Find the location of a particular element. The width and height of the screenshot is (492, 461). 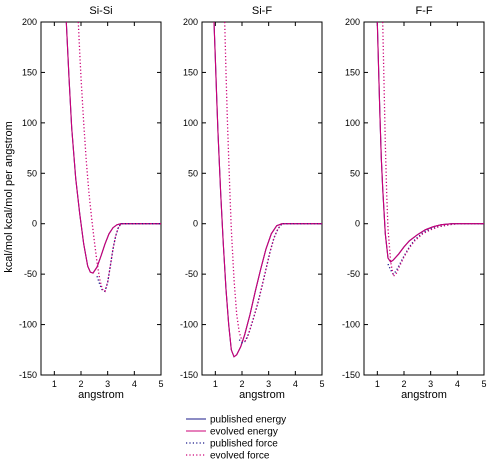

legend-label: evolved force is located at coordinates (240, 456).